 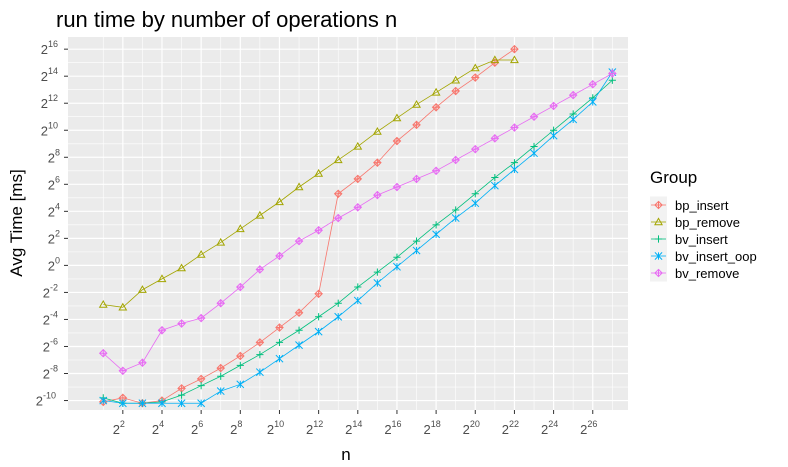 I want to click on y-tick-label: 22, so click(x=54, y=237).